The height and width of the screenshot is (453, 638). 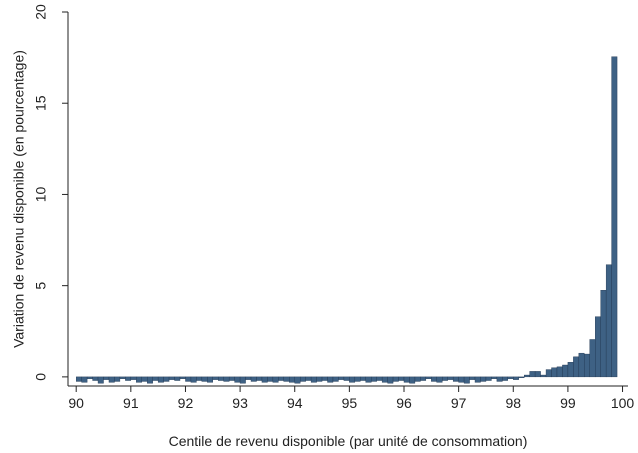 What do you see at coordinates (568, 403) in the screenshot?
I see `x-tick-label: 99` at bounding box center [568, 403].